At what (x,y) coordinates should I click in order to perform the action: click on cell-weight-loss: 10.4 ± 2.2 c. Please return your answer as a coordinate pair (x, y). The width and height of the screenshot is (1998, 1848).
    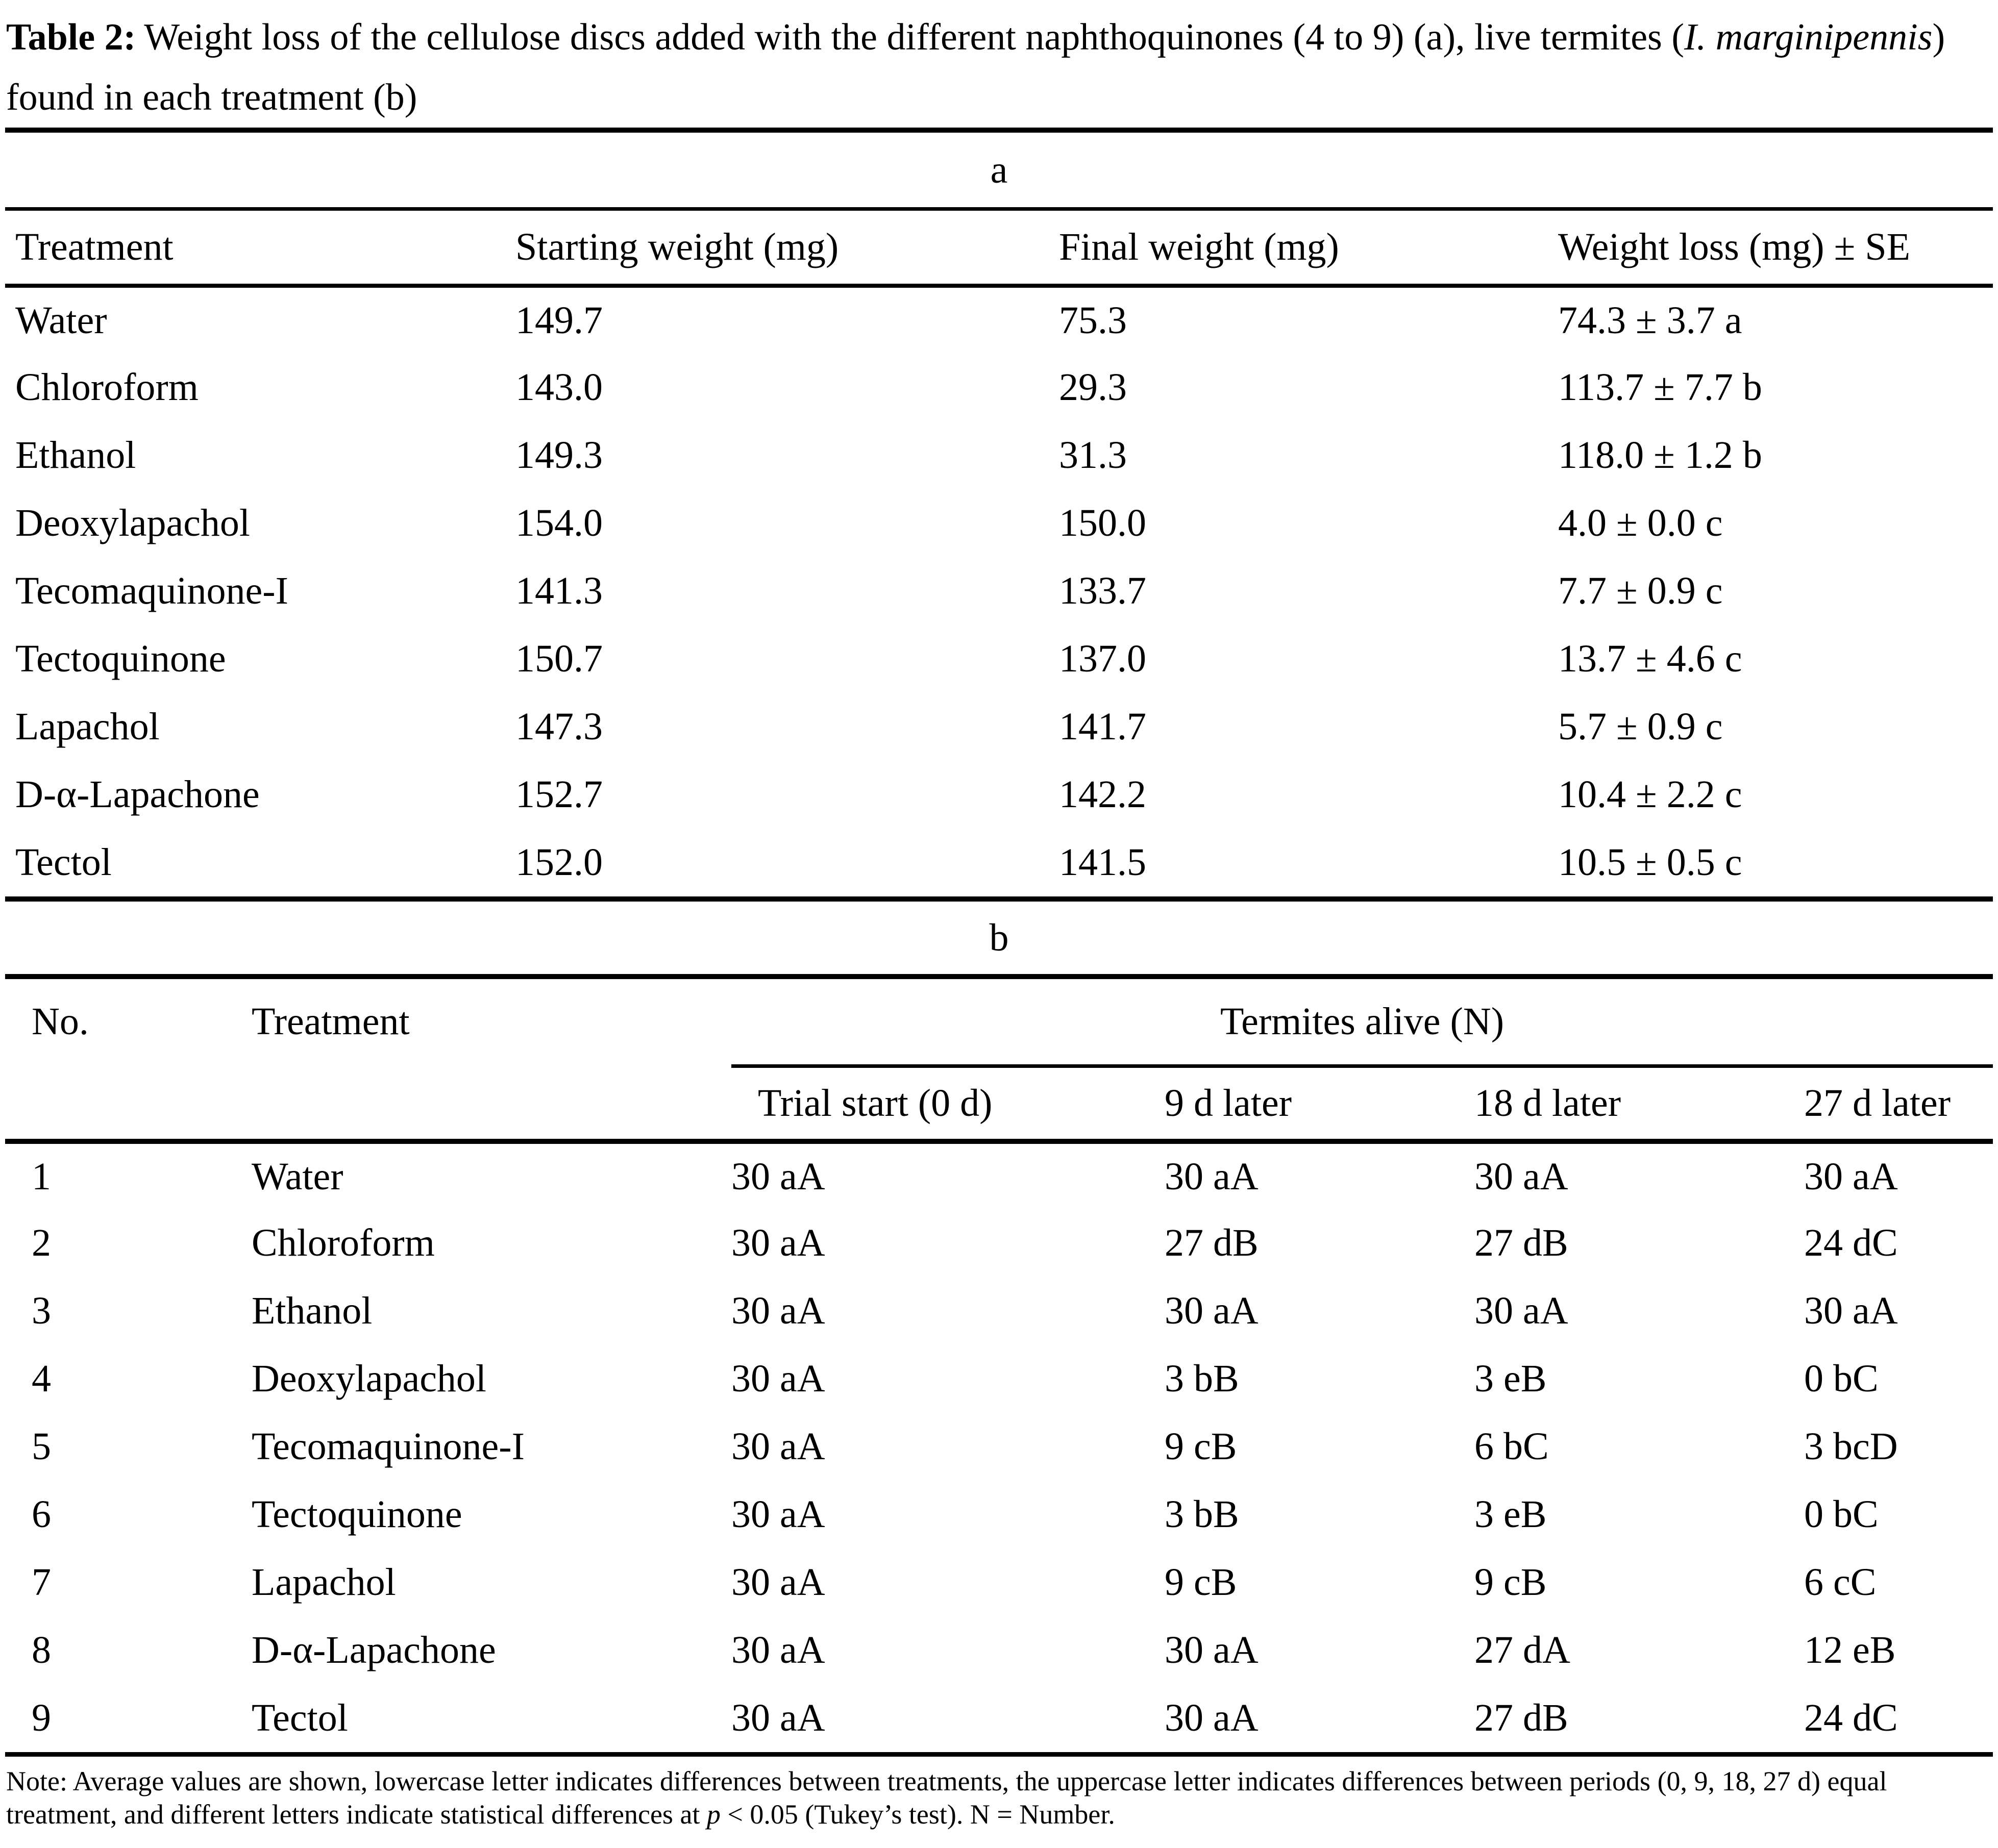
    Looking at the image, I should click on (1650, 794).